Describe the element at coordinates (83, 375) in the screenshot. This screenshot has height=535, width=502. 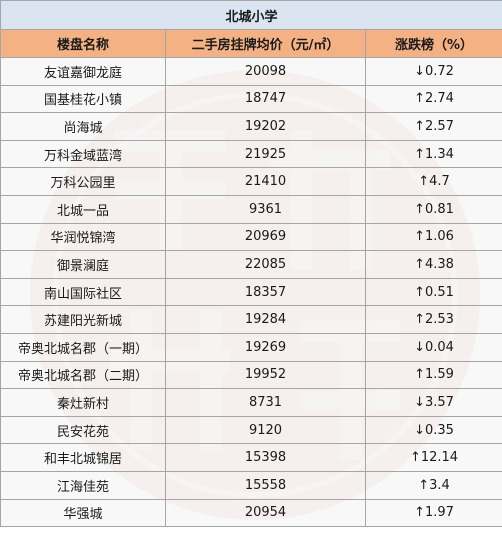
I see `cell-name: 帝奥北城名郡（二期）` at that location.